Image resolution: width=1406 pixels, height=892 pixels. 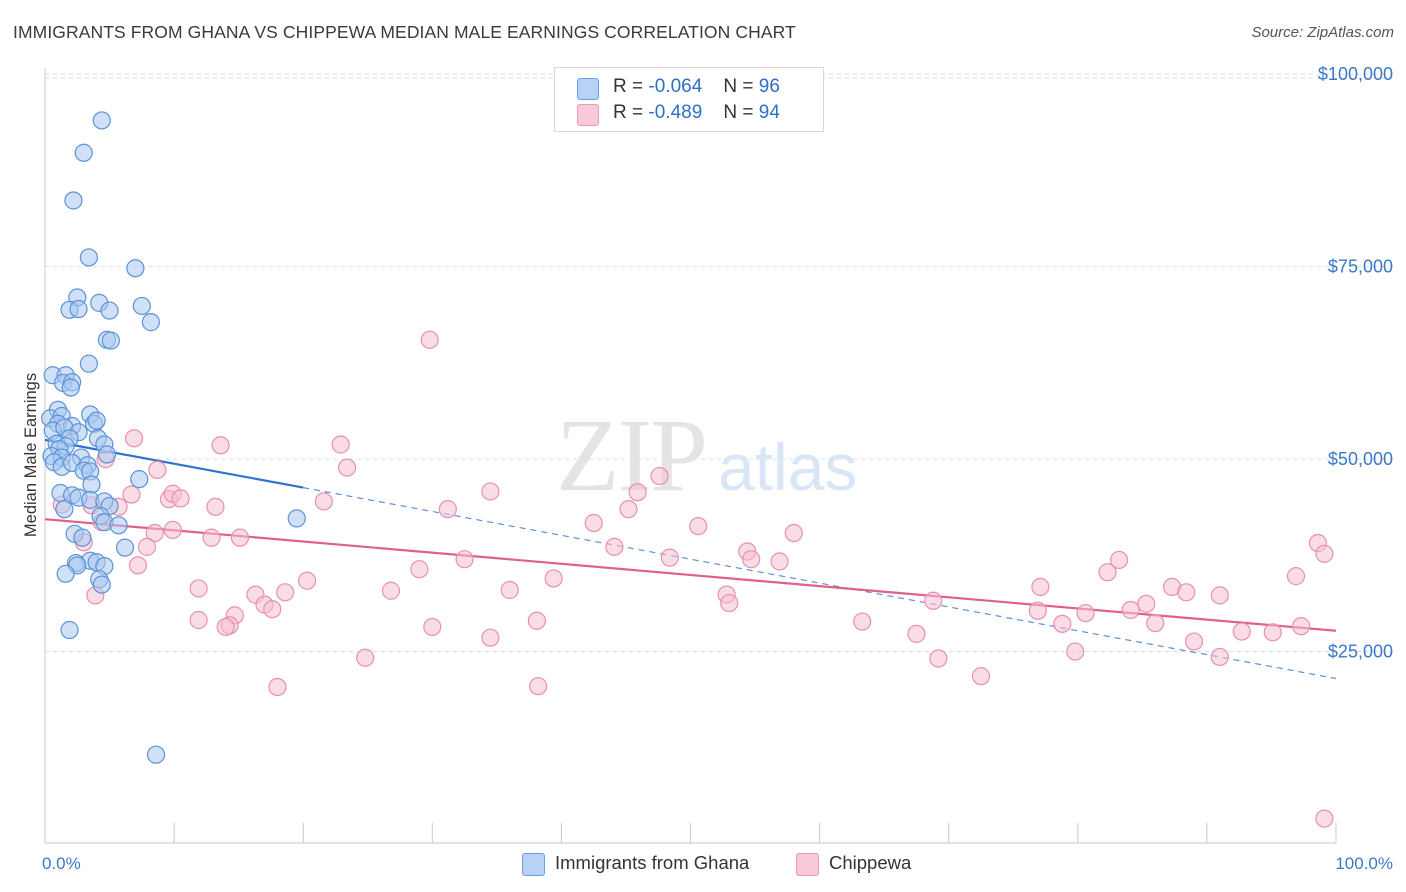 What do you see at coordinates (1364, 863) in the screenshot?
I see `x-tick-label: 100.0%` at bounding box center [1364, 863].